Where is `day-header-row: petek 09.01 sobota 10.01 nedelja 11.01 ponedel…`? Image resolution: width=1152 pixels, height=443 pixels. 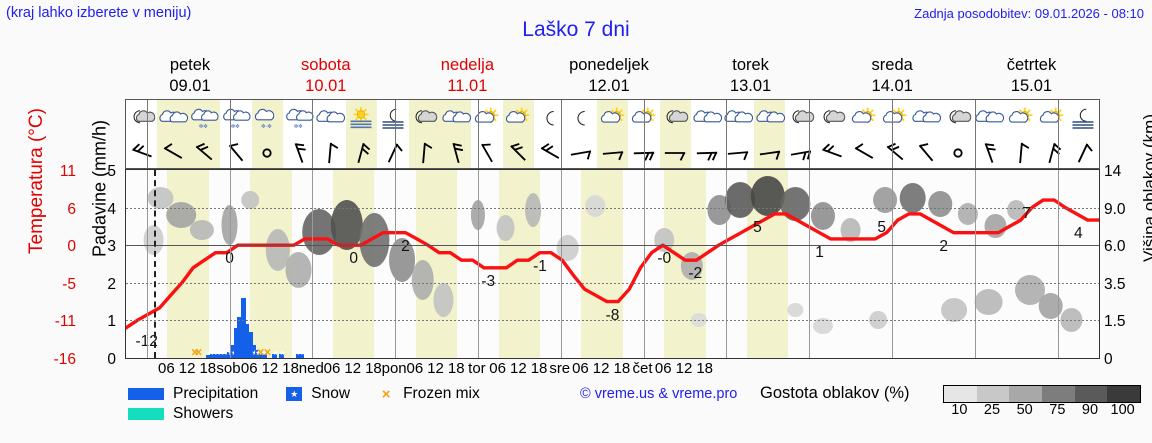
day-header-row: petek 09.01 sobota 10.01 nedelja 11.01 ponedel… is located at coordinates (612, 77).